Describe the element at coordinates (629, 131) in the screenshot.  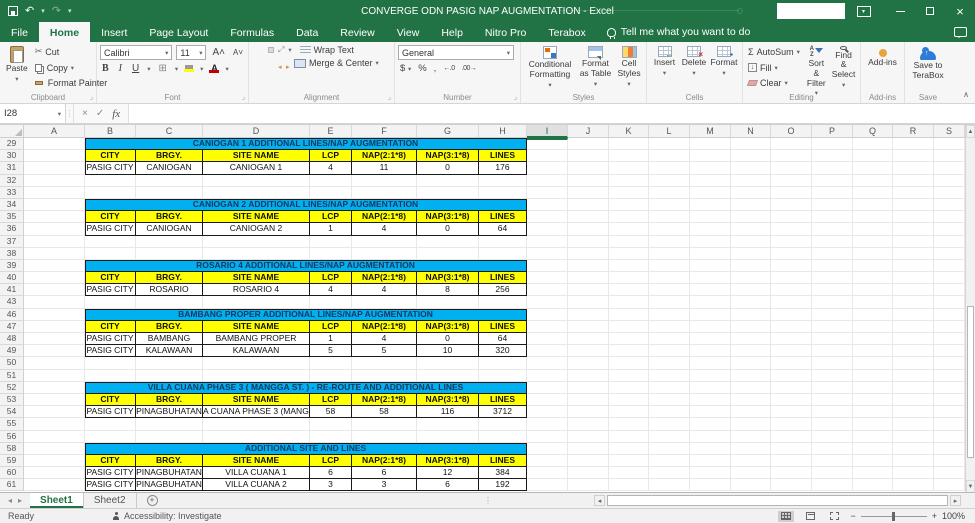
I see `column-header-K: K` at that location.